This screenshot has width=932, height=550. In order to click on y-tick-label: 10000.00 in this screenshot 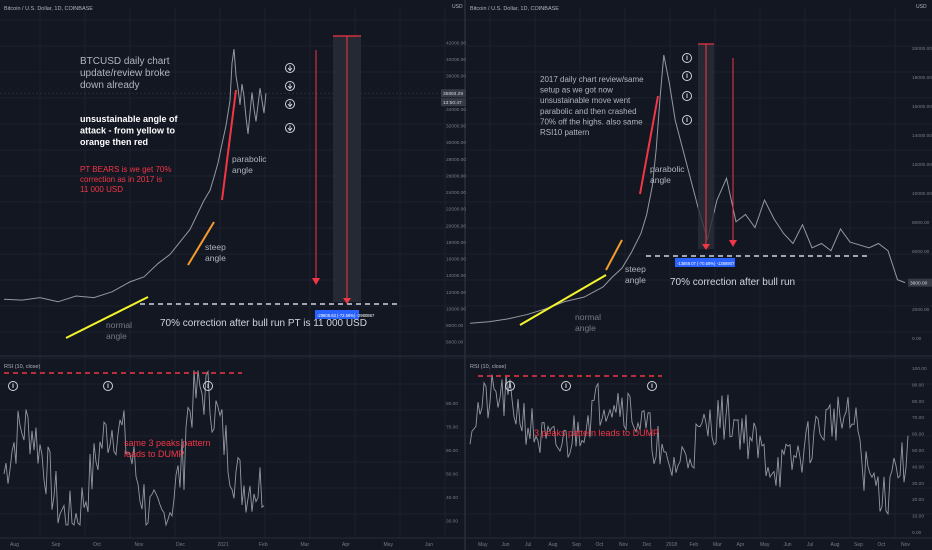, I will do `click(922, 194)`.